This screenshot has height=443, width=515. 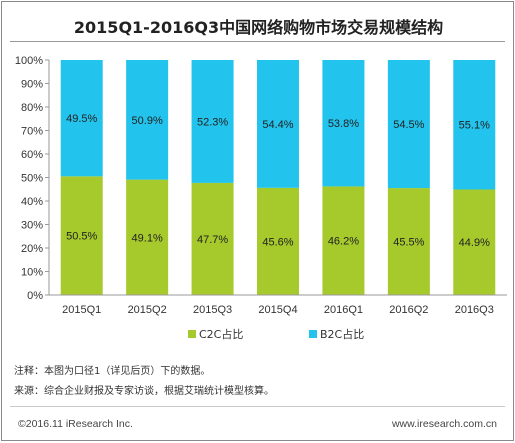 I want to click on data-label: 53.8%, so click(x=343, y=124).